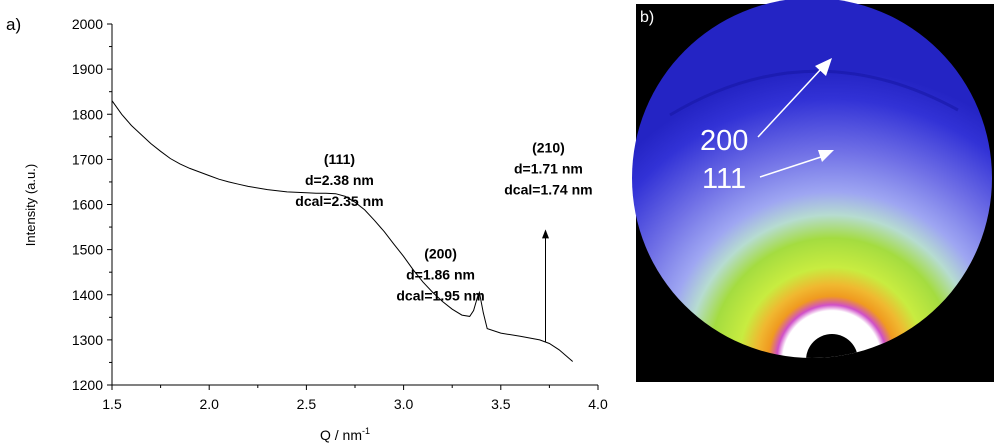 The height and width of the screenshot is (445, 998). I want to click on x-tick-label: 4.0, so click(598, 404).